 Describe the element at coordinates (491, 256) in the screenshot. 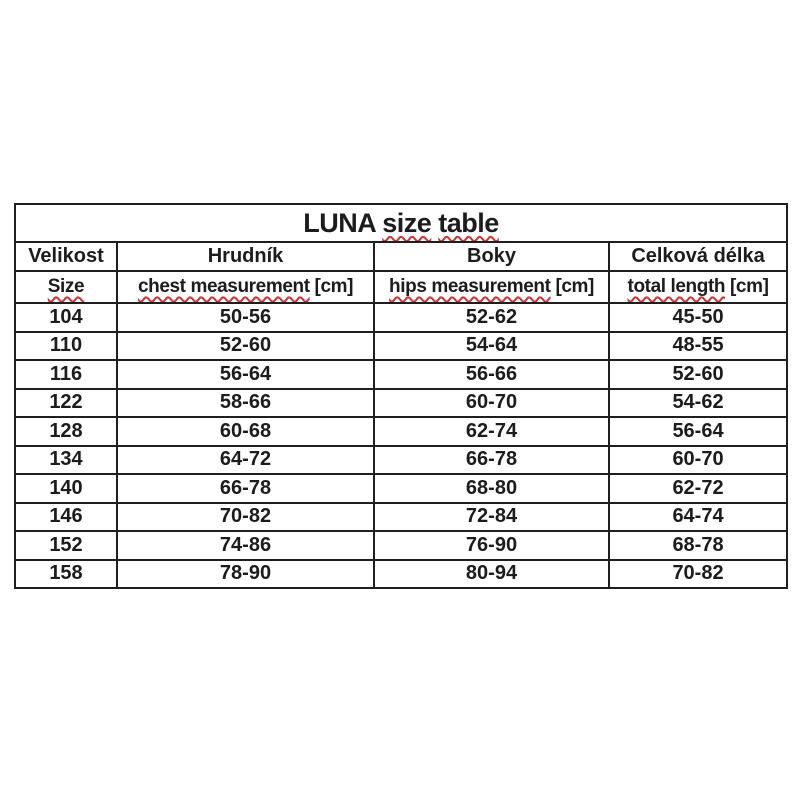

I see `header-boky: Boky` at that location.